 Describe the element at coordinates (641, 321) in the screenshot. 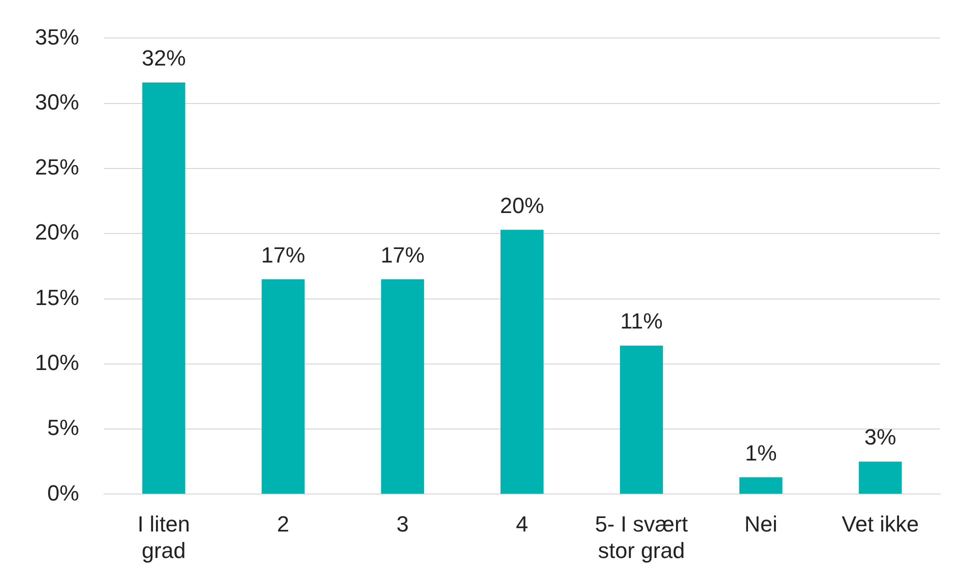

I see `data-label: 11%` at that location.